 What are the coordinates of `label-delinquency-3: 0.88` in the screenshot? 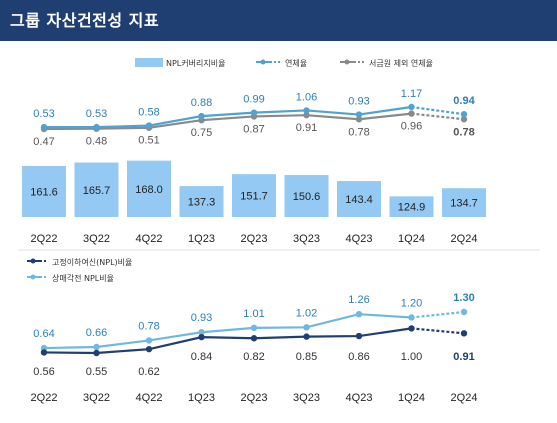 It's located at (201, 103).